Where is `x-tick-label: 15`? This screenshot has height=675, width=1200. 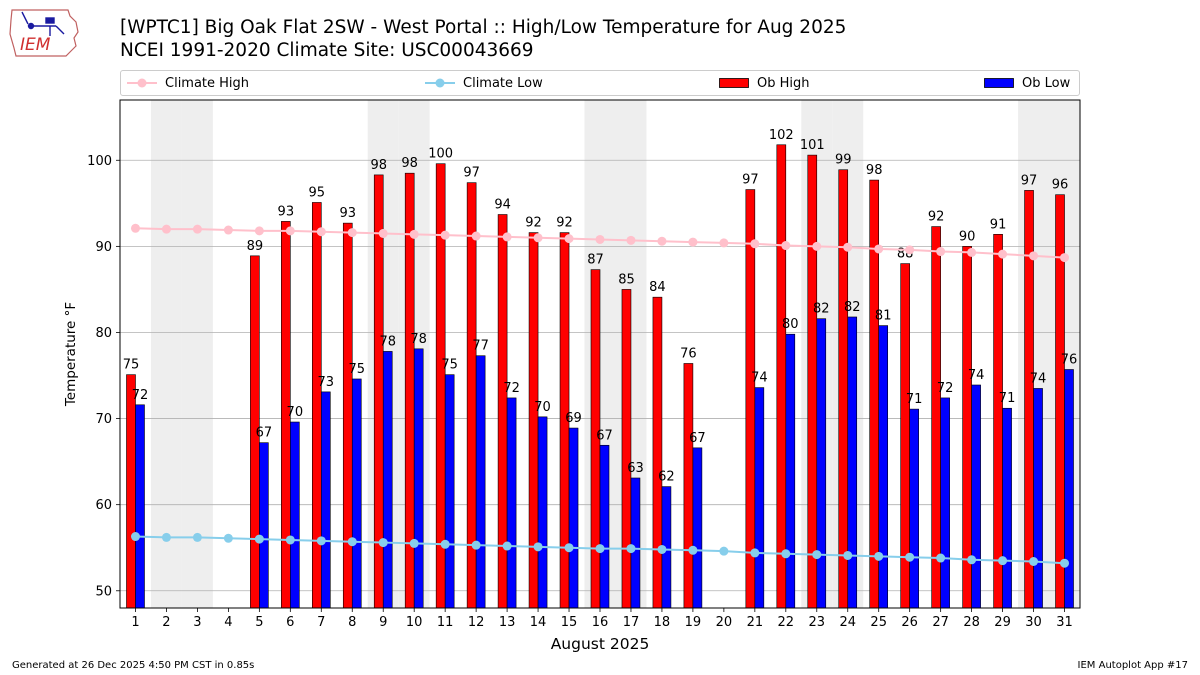
x-tick-label: 15 is located at coordinates (569, 622).